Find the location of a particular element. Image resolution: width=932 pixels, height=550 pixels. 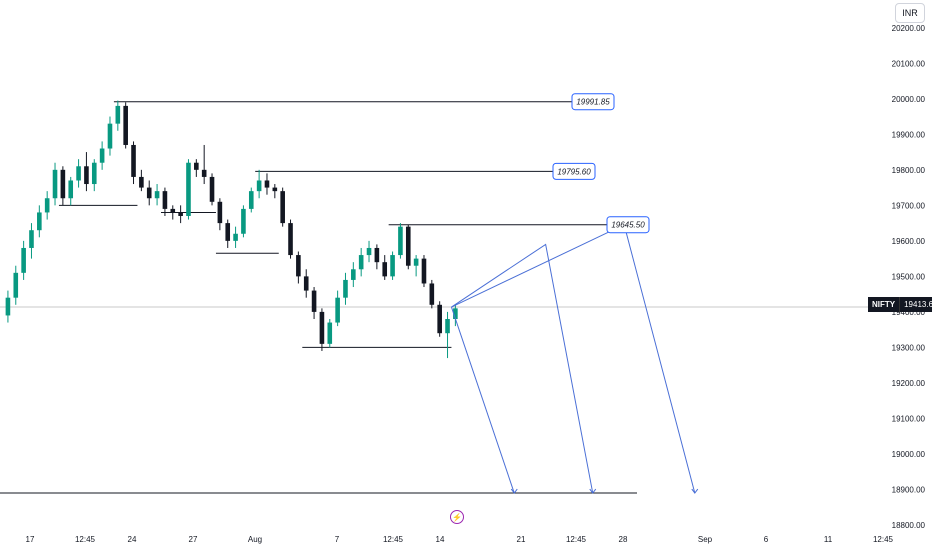

currency-selector: INR is located at coordinates (910, 13).